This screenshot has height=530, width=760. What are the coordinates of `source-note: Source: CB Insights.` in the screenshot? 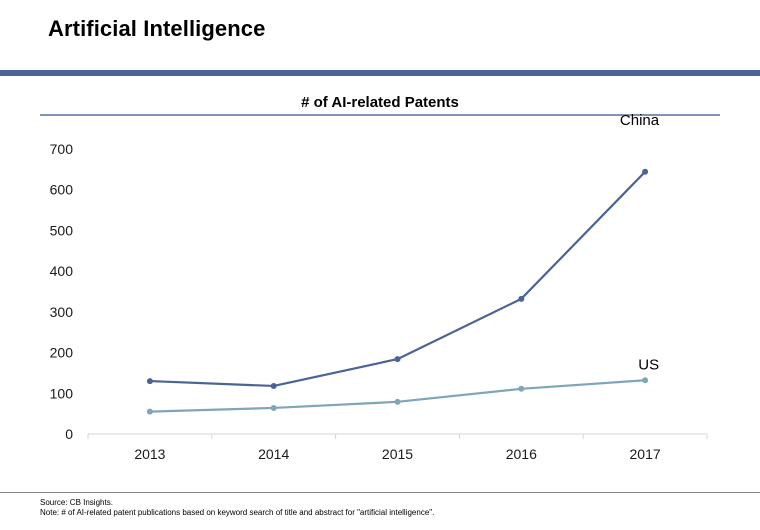 It's located at (76, 502).